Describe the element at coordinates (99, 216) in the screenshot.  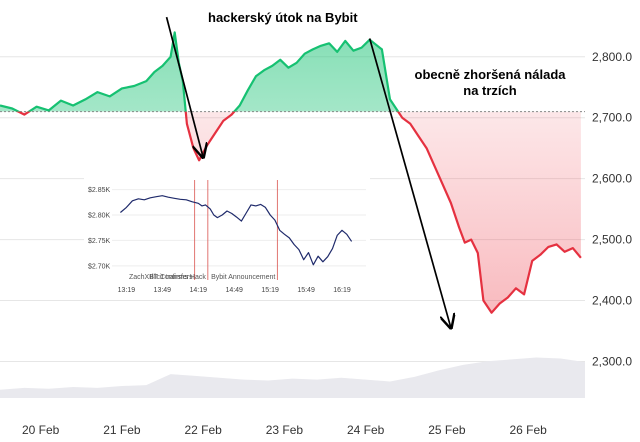
I see `inset-y-tick-label: $2.80K` at that location.